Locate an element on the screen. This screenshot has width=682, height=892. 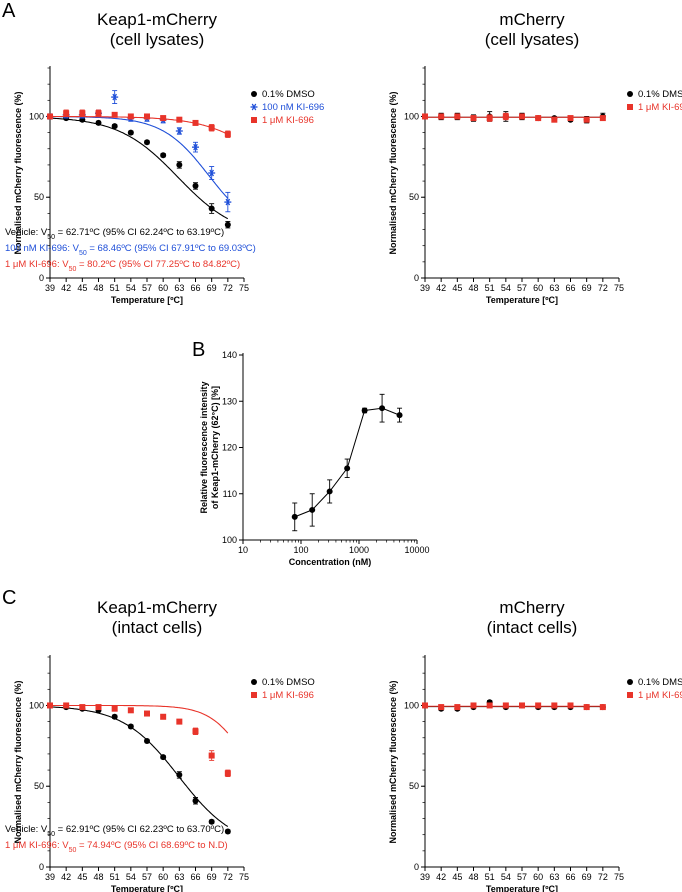
chart-title-line: (intact cells) is located at coordinates (532, 627).